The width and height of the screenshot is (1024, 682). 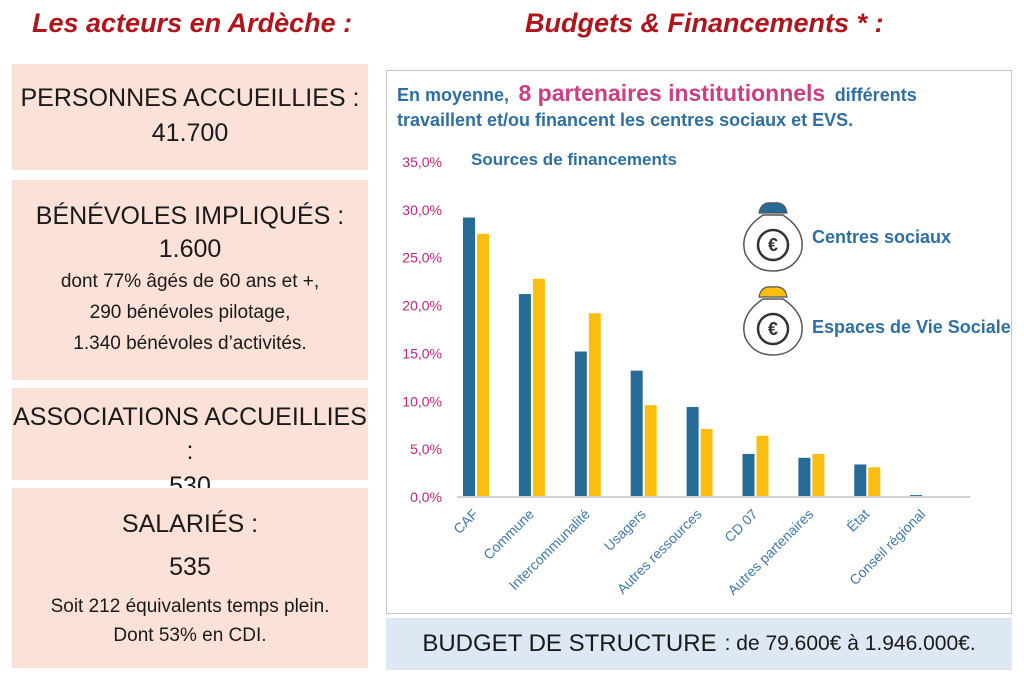 What do you see at coordinates (190, 117) in the screenshot?
I see `card-personnes-accueillies: PERSONNES ACCUEILLIES : 41.700` at bounding box center [190, 117].